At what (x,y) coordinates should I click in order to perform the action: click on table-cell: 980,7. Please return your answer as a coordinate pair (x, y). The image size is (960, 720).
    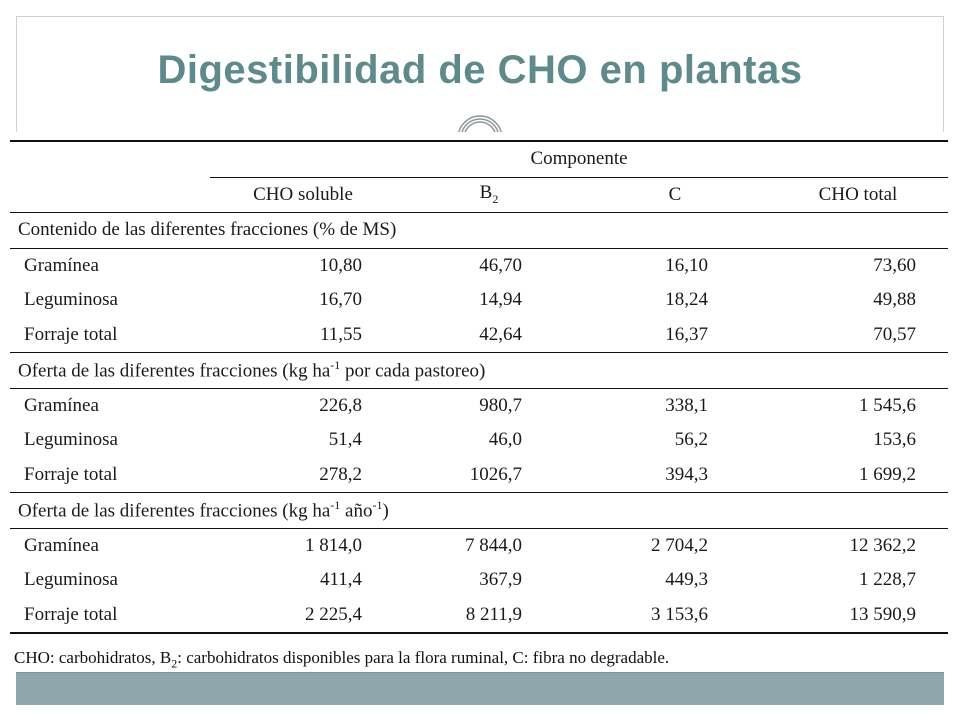
    Looking at the image, I should click on (500, 405).